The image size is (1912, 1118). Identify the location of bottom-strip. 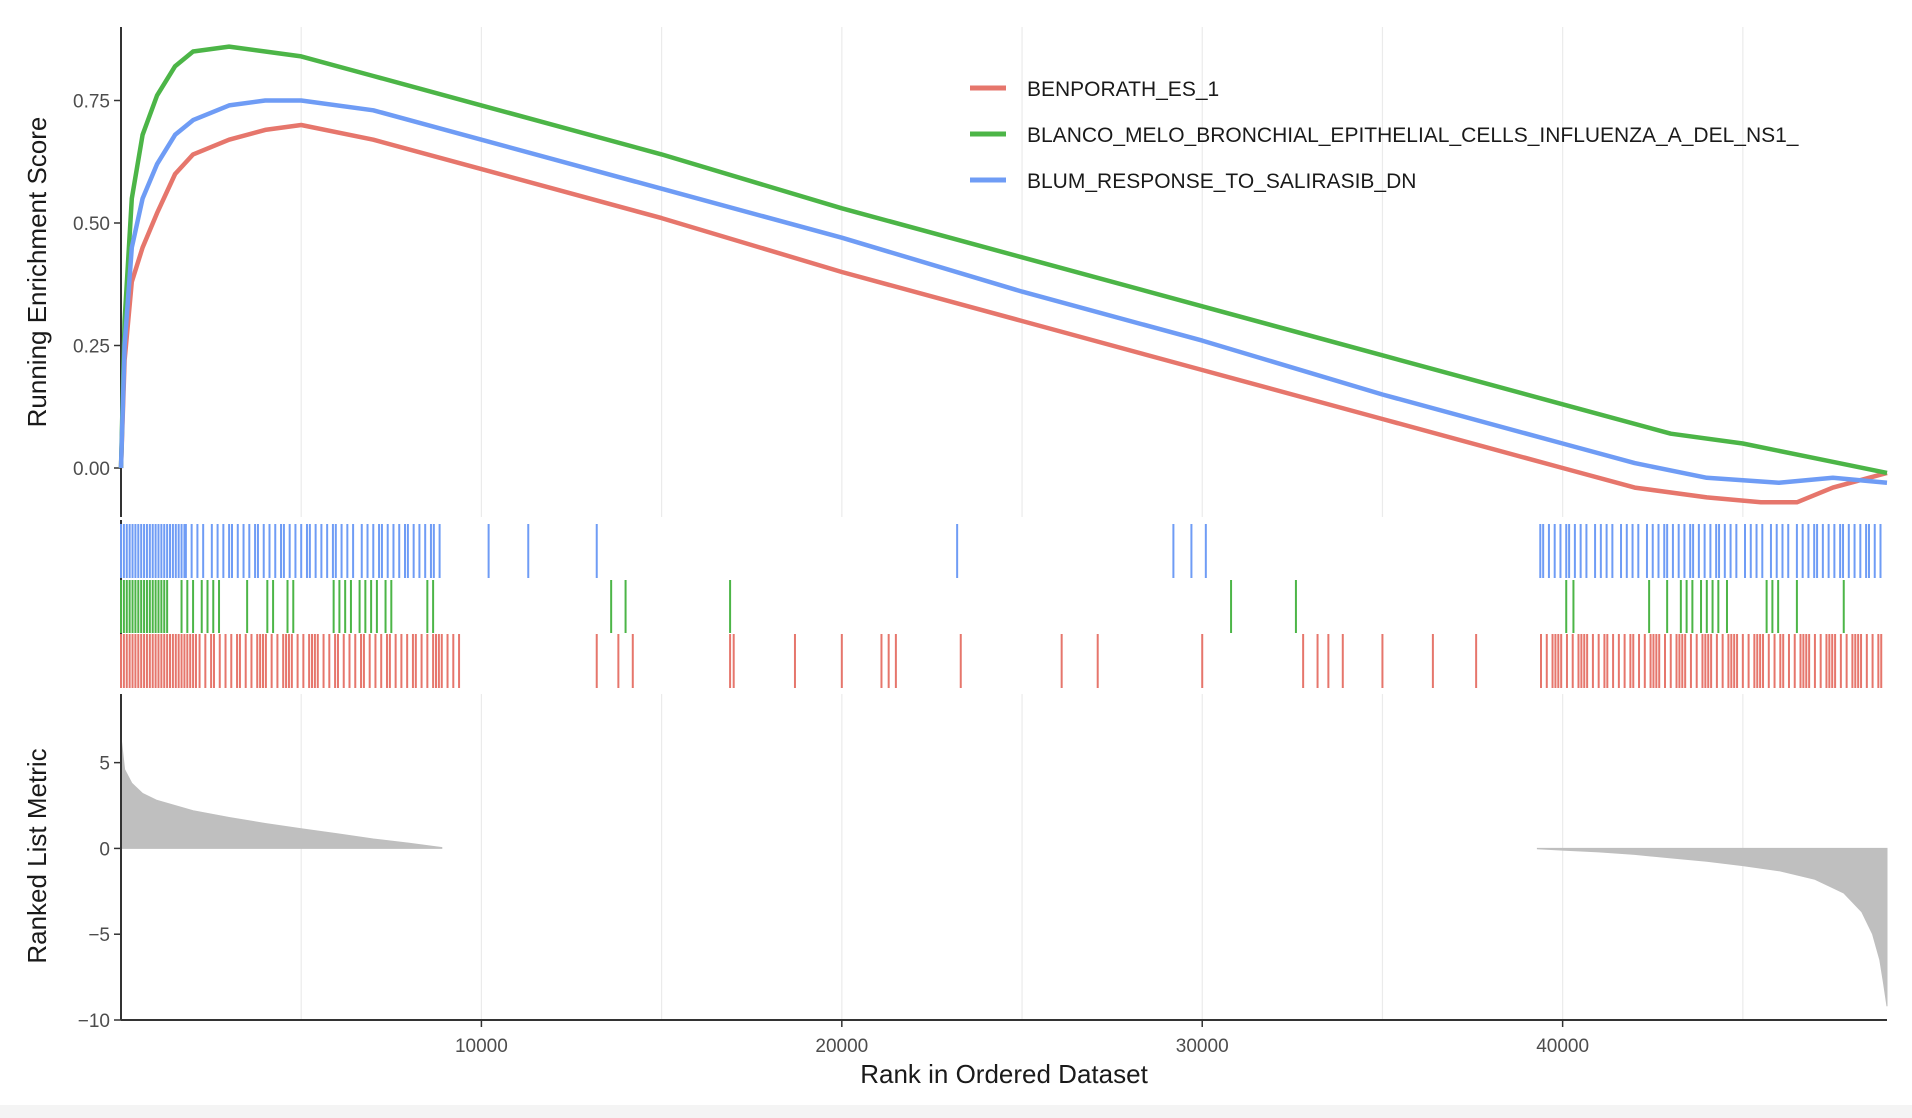
(956, 1111).